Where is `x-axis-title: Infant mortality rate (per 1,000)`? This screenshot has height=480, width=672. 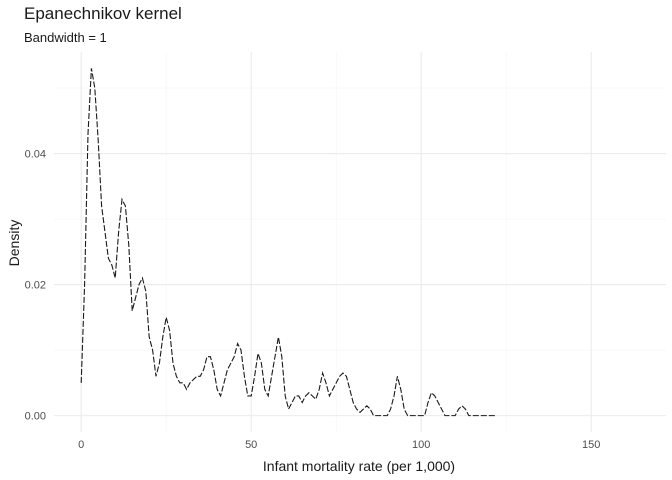 x-axis-title: Infant mortality rate (per 1,000) is located at coordinates (359, 466).